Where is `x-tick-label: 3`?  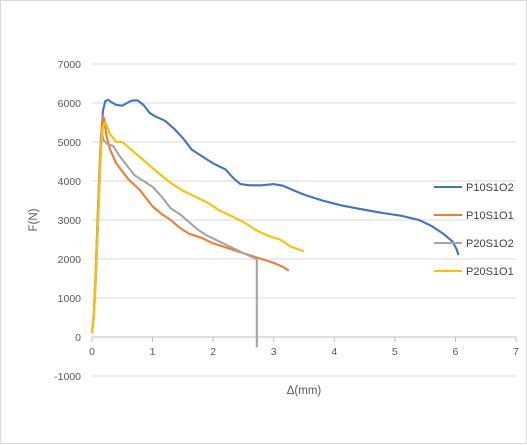
x-tick-label: 3 is located at coordinates (274, 352).